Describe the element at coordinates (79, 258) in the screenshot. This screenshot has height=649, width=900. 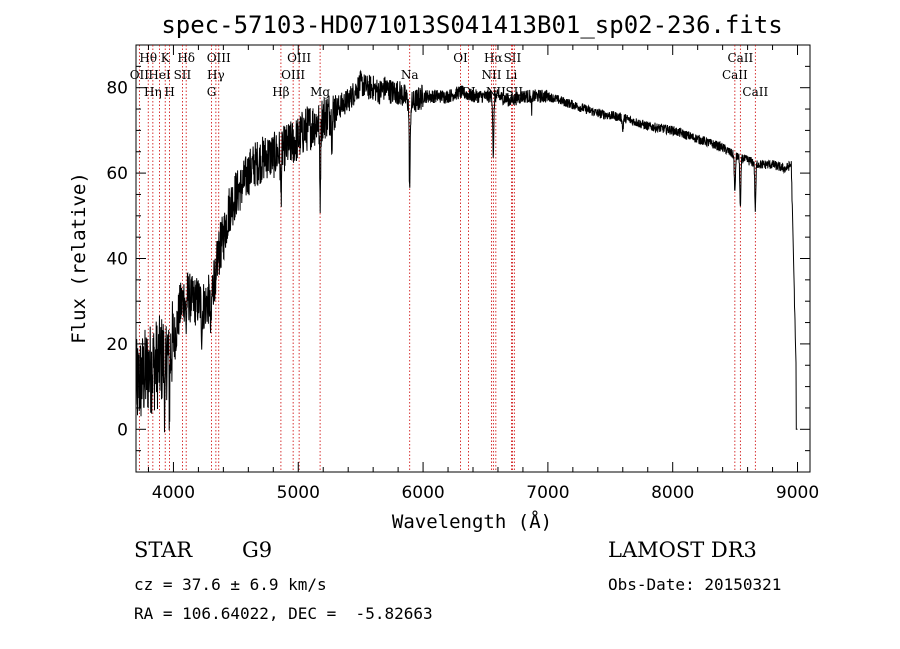
I see `y-axis-label: Flux (relative)` at that location.